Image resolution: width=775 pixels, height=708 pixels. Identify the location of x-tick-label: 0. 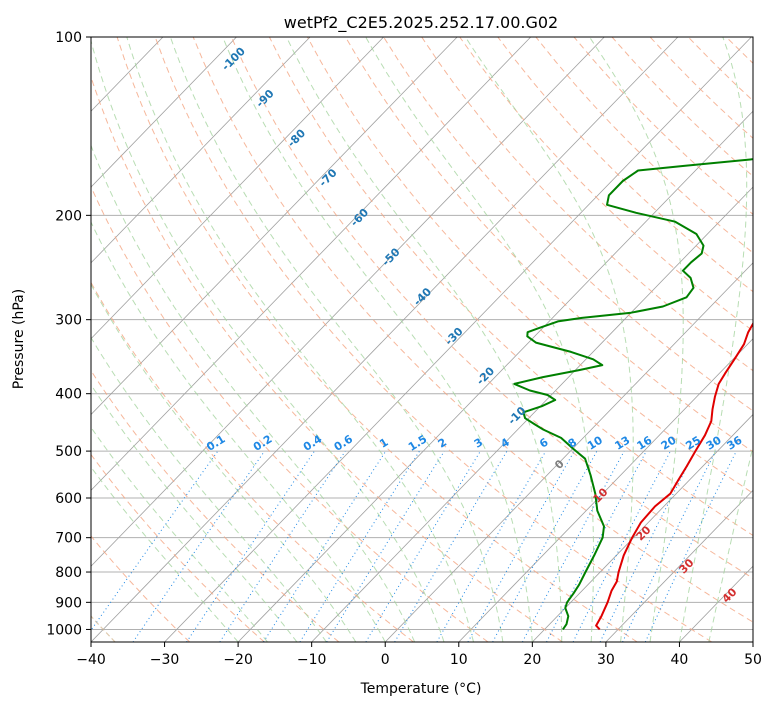
(385, 660).